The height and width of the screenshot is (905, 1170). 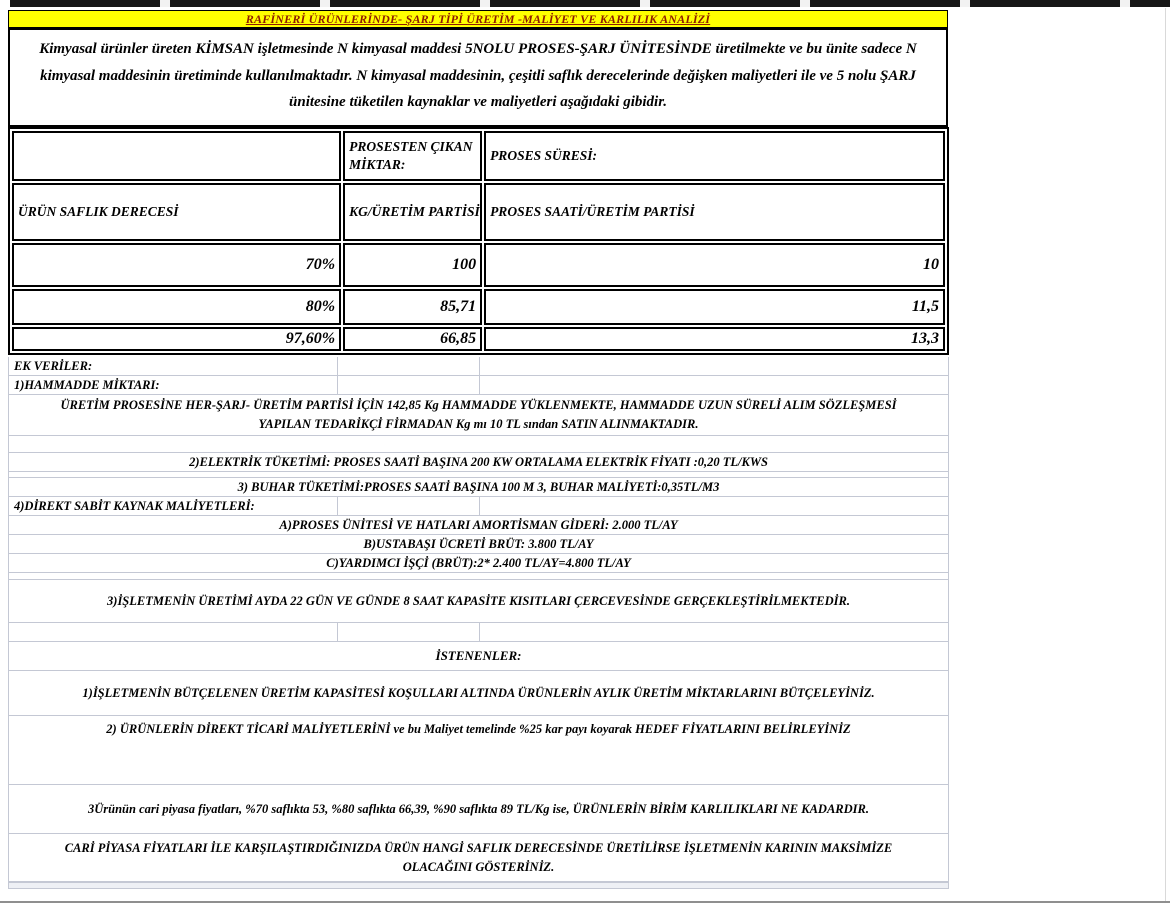 I want to click on section-end-border, so click(x=478, y=885).